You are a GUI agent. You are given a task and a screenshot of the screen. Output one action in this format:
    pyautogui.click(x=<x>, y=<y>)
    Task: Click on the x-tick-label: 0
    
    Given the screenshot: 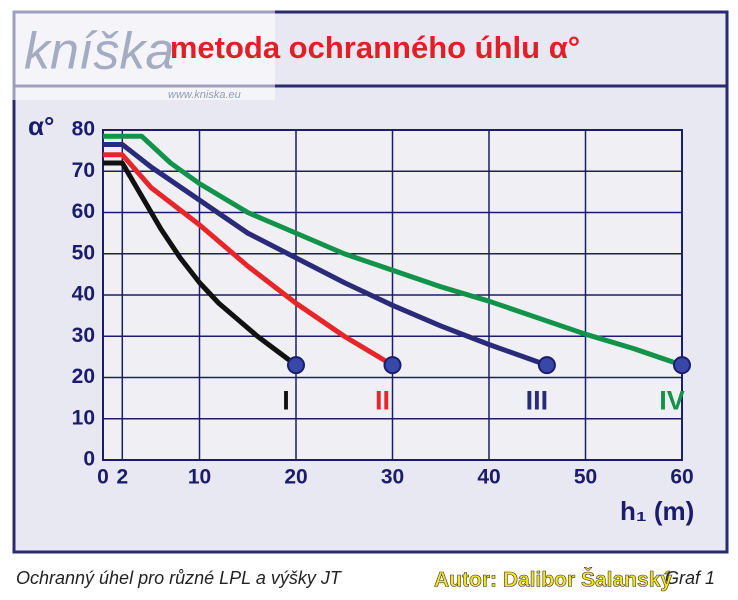 What is the action you would take?
    pyautogui.click(x=103, y=477)
    